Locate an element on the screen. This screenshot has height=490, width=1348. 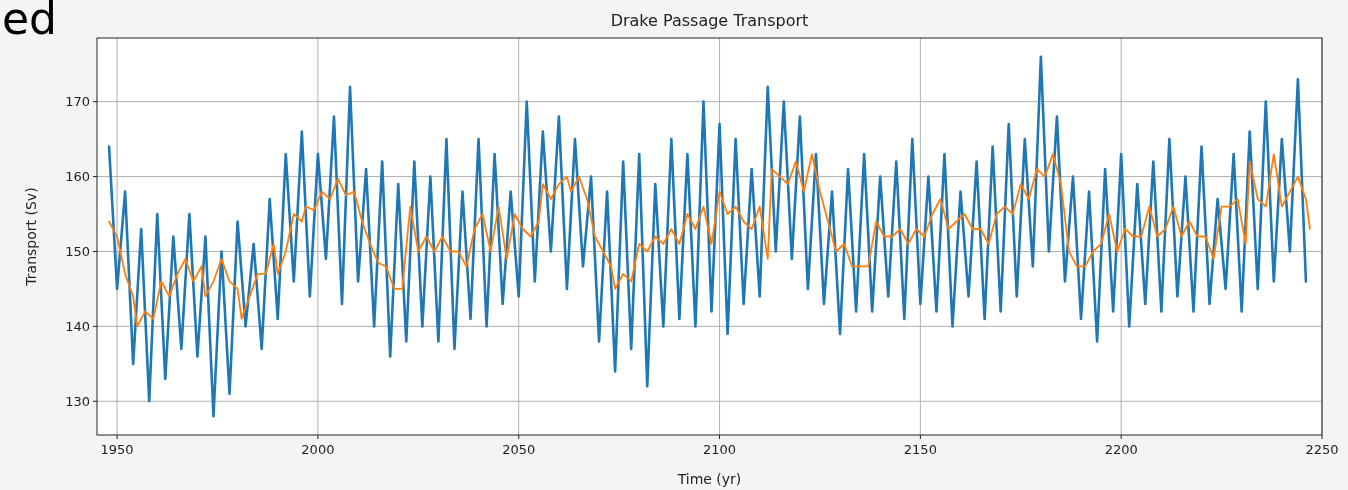
x-tick-label: 2100 is located at coordinates (719, 449).